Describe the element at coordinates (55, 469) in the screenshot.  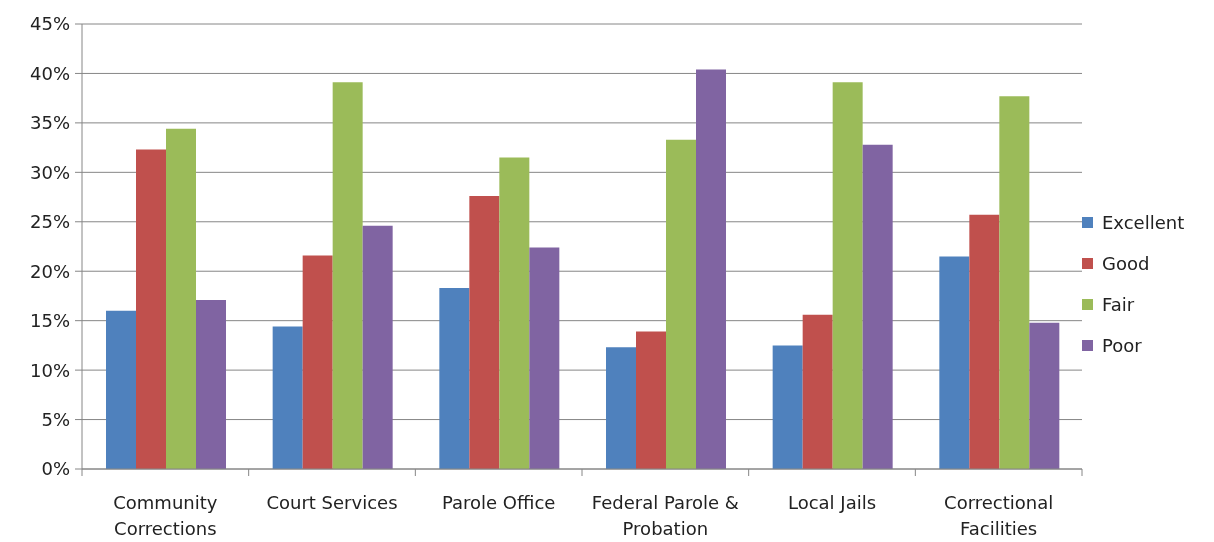
I see `y-tick-label: 0%` at that location.